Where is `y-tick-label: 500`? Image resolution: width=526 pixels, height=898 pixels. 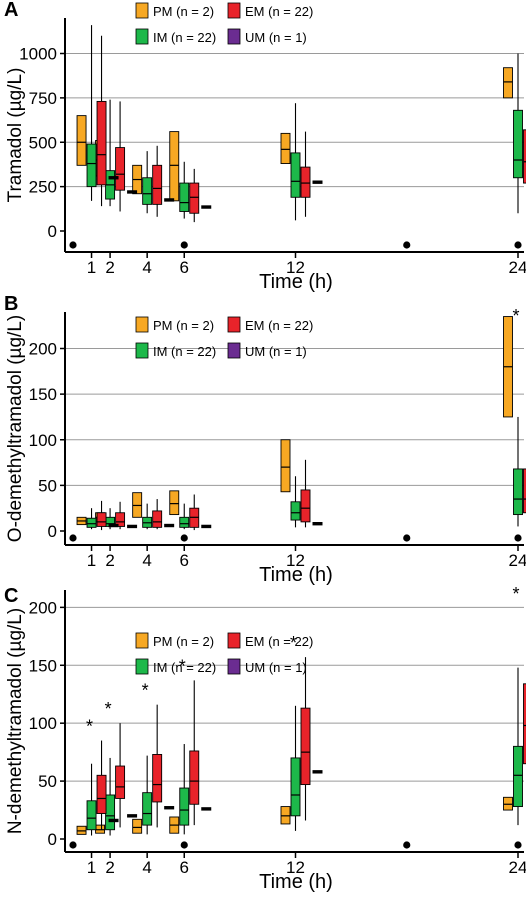
y-tick-label: 500 is located at coordinates (43, 142).